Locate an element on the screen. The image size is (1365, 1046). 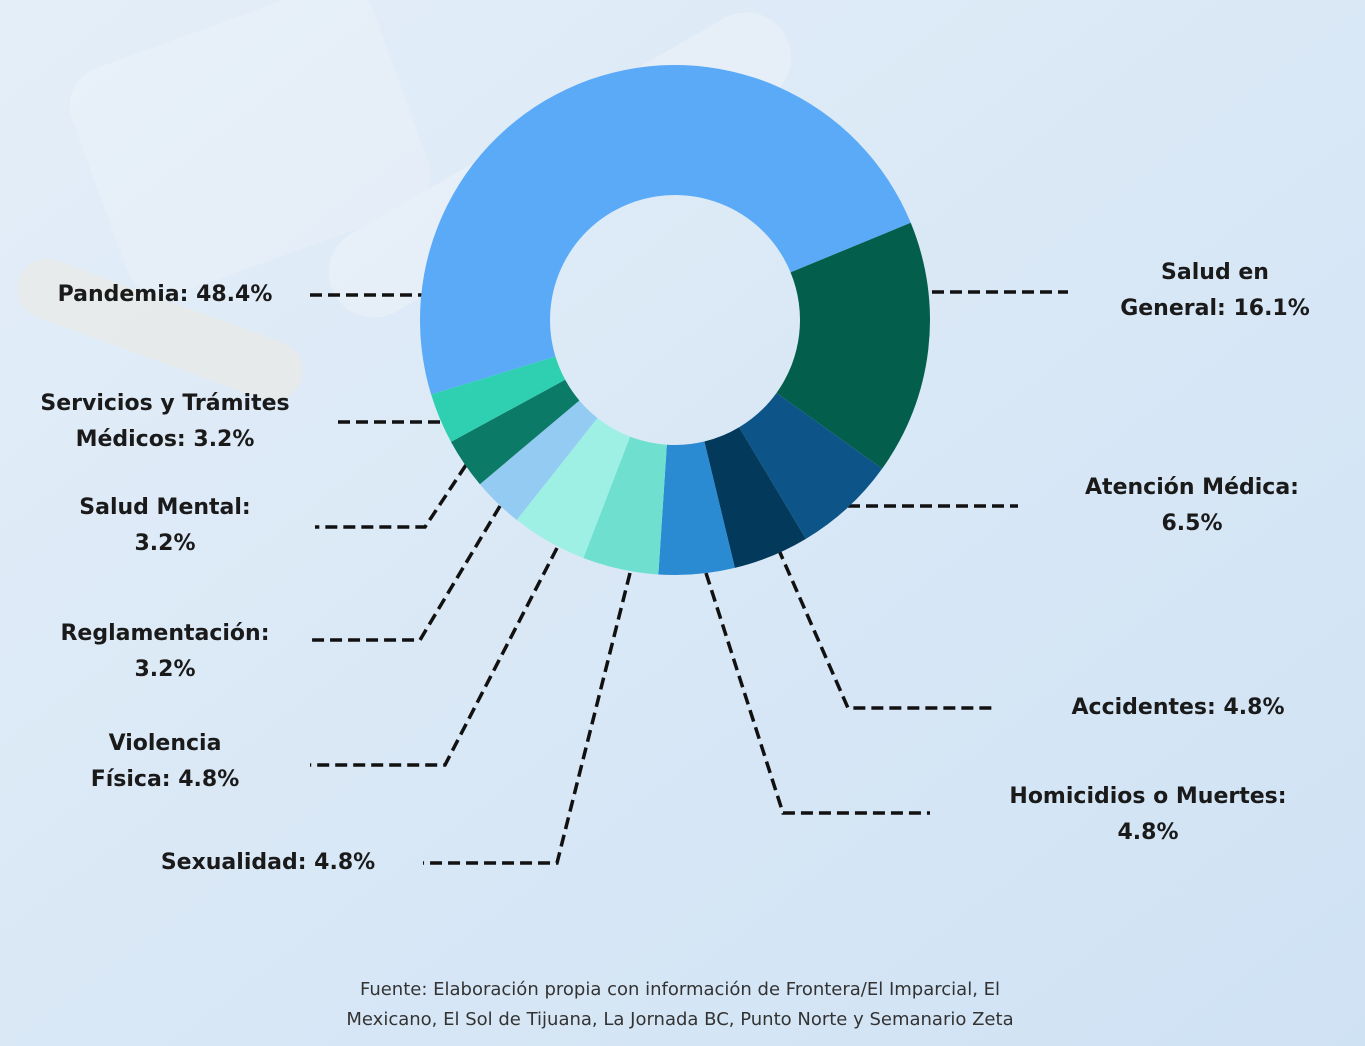
slice-label: Médicos: 3.2% is located at coordinates (165, 439).